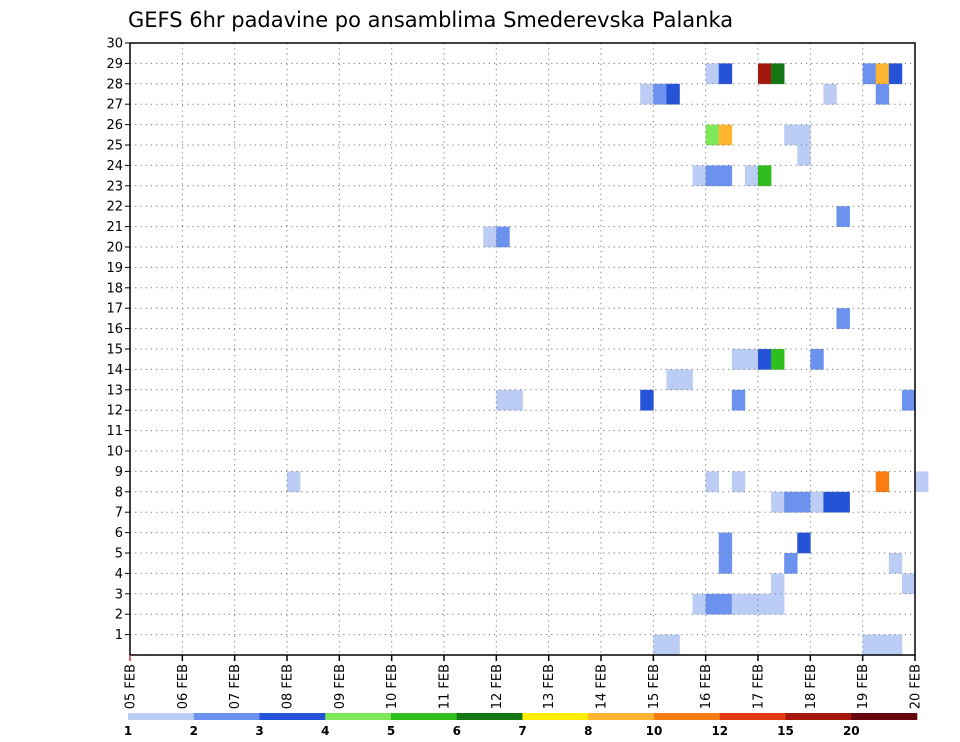 This screenshot has height=742, width=960. What do you see at coordinates (457, 731) in the screenshot?
I see `legend-label: 6` at bounding box center [457, 731].